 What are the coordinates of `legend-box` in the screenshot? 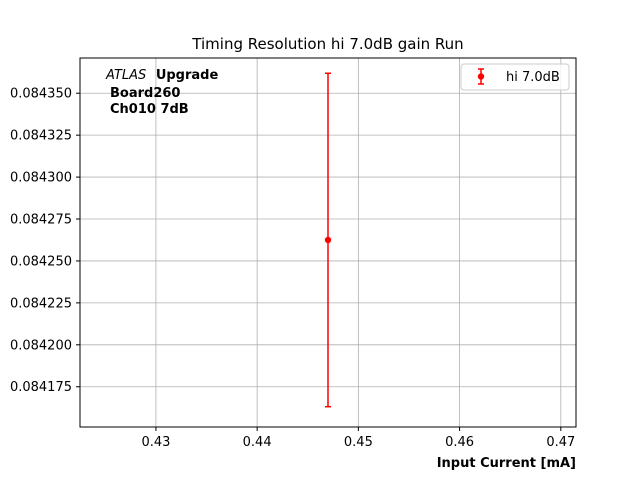 It's located at (515, 77).